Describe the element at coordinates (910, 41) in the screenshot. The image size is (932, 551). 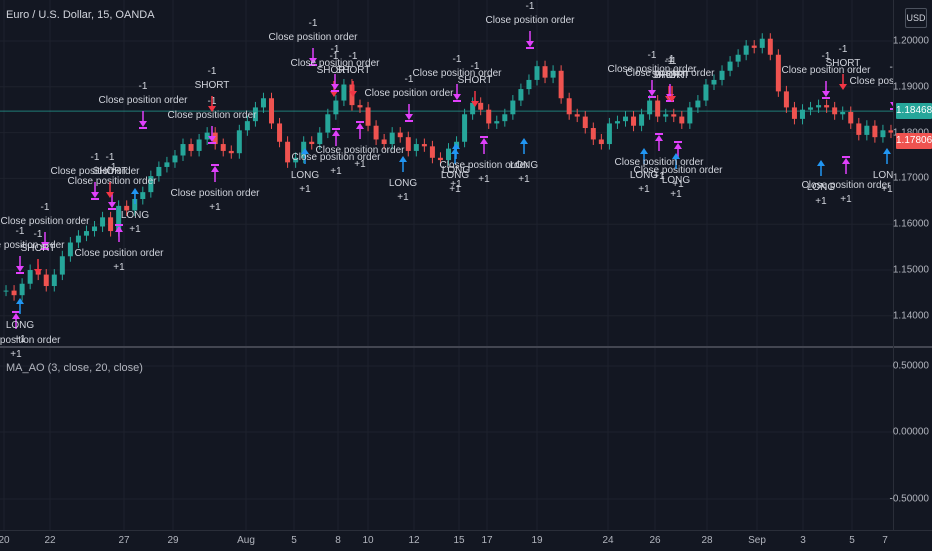
I see `price-tick-label: 1.20000` at that location.